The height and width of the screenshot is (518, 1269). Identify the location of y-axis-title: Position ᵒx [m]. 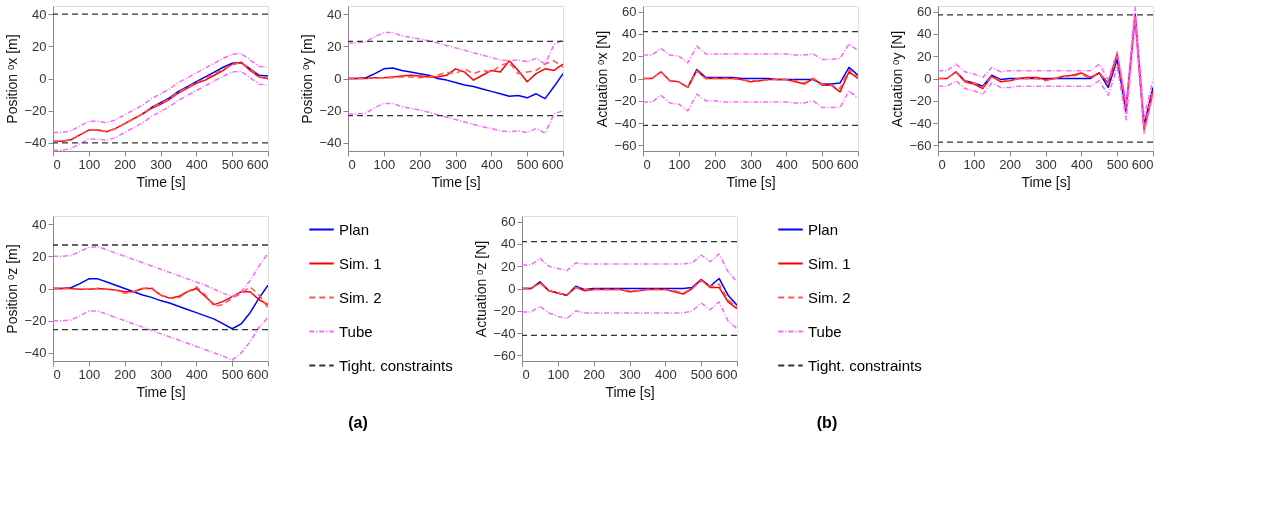
(12, 79).